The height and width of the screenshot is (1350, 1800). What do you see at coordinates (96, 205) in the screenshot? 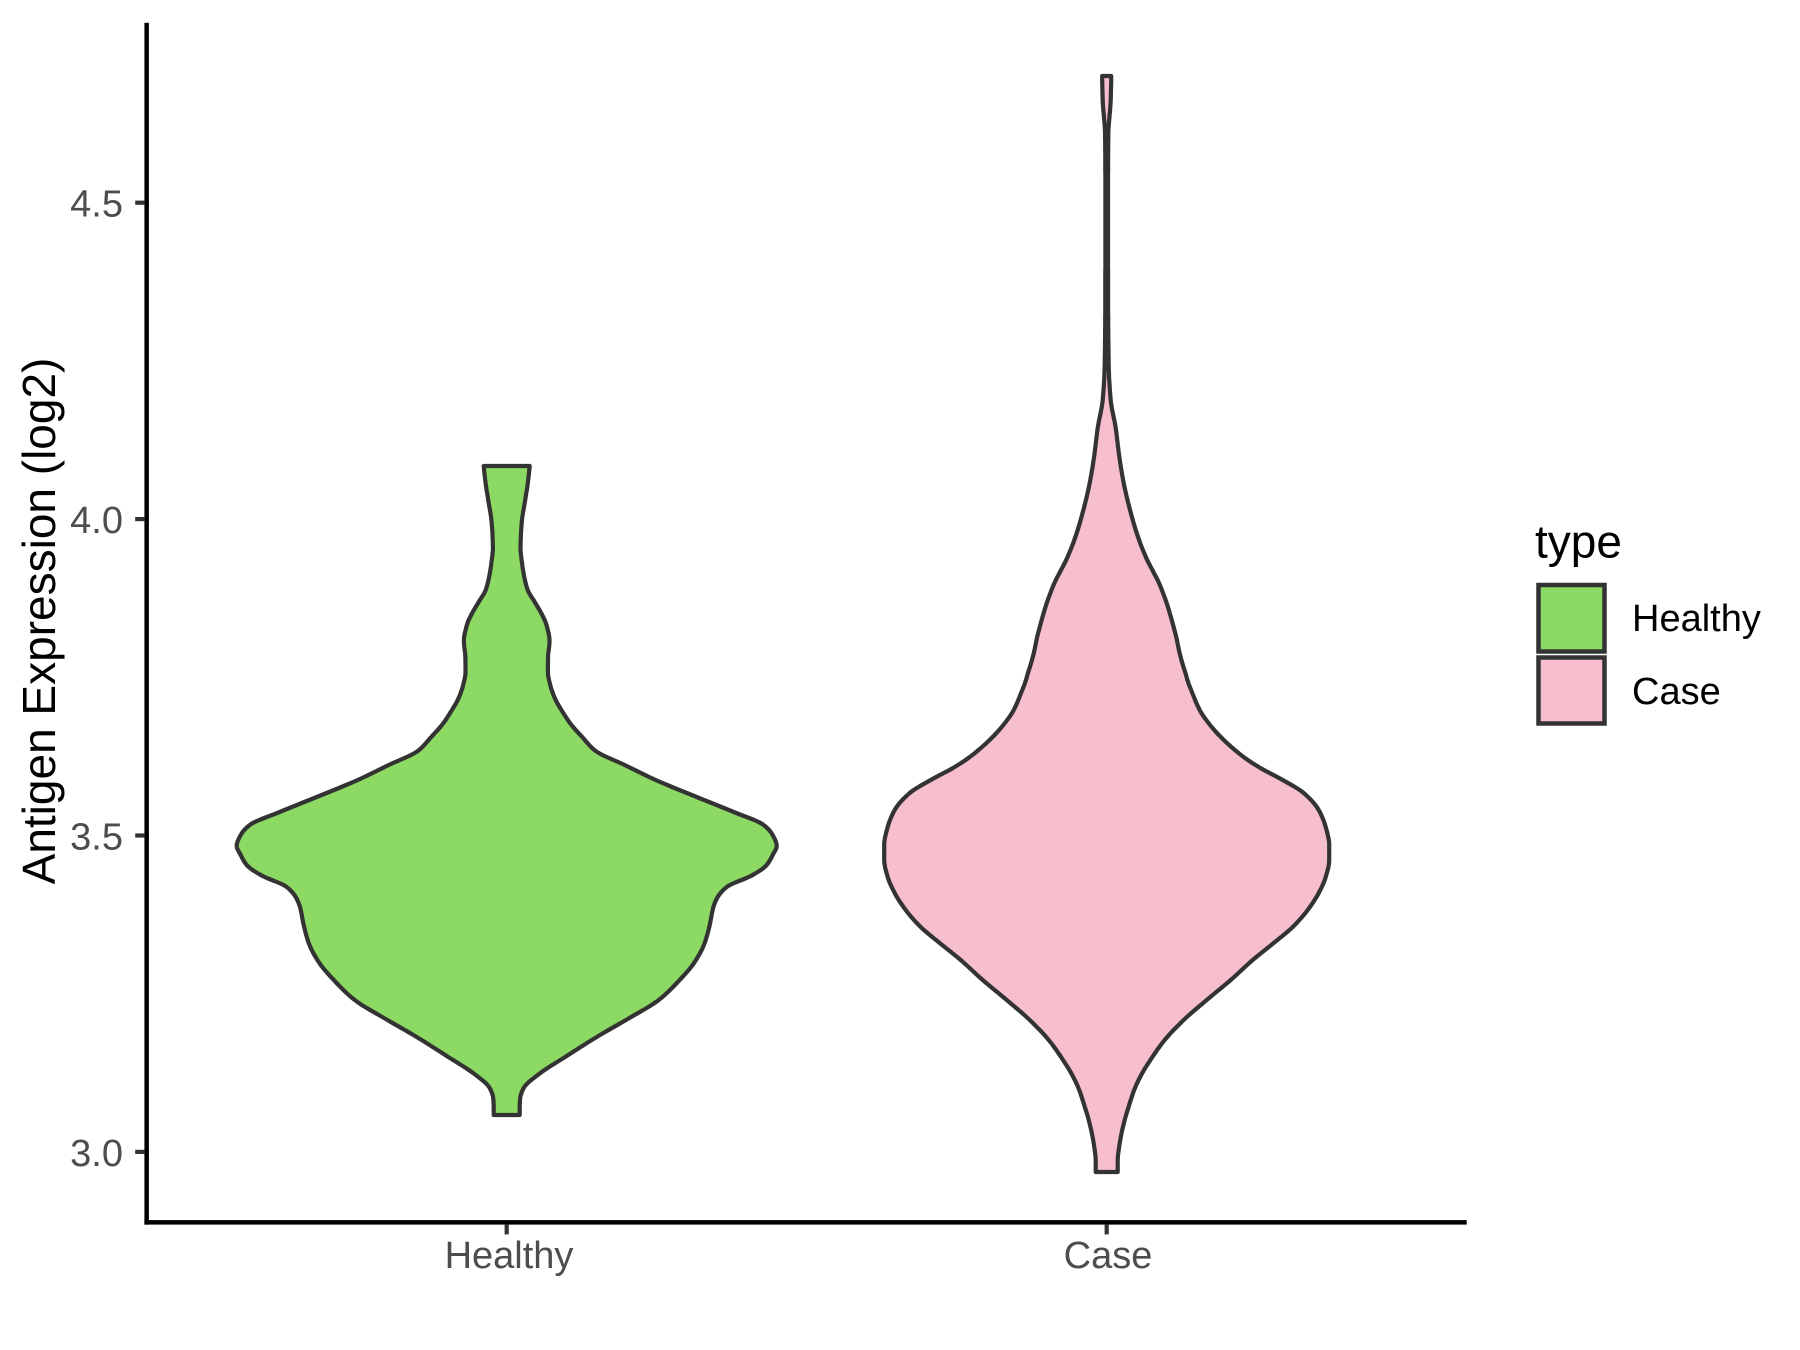
I see `svg-text: 4.5` at bounding box center [96, 205].